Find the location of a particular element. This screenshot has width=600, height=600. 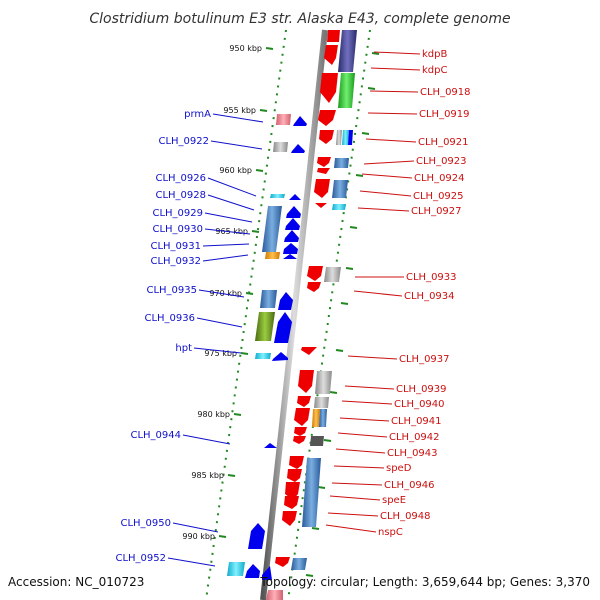

gene-label: kdpB is located at coordinates (434, 54).